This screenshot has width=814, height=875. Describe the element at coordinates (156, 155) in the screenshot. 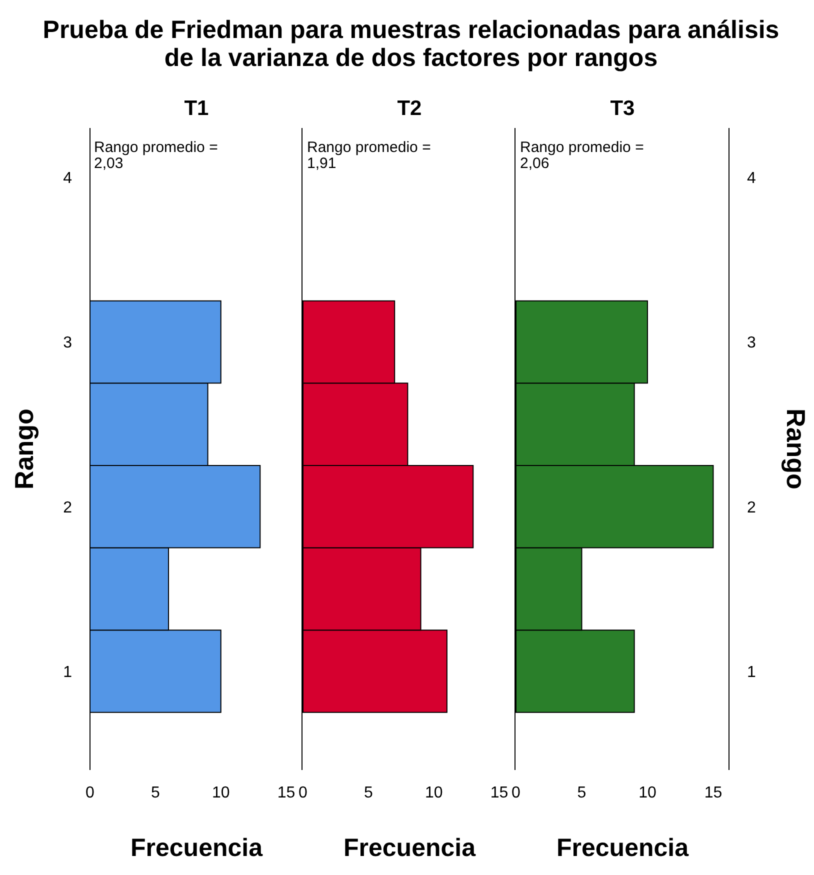

I see `annotation: Rango promedio = 2,03` at that location.